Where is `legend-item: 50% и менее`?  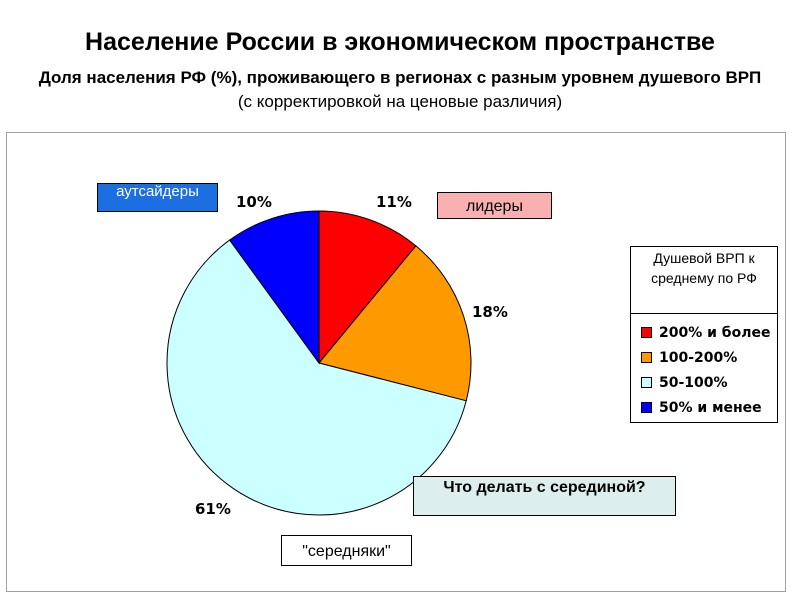 legend-item: 50% и менее is located at coordinates (704, 407).